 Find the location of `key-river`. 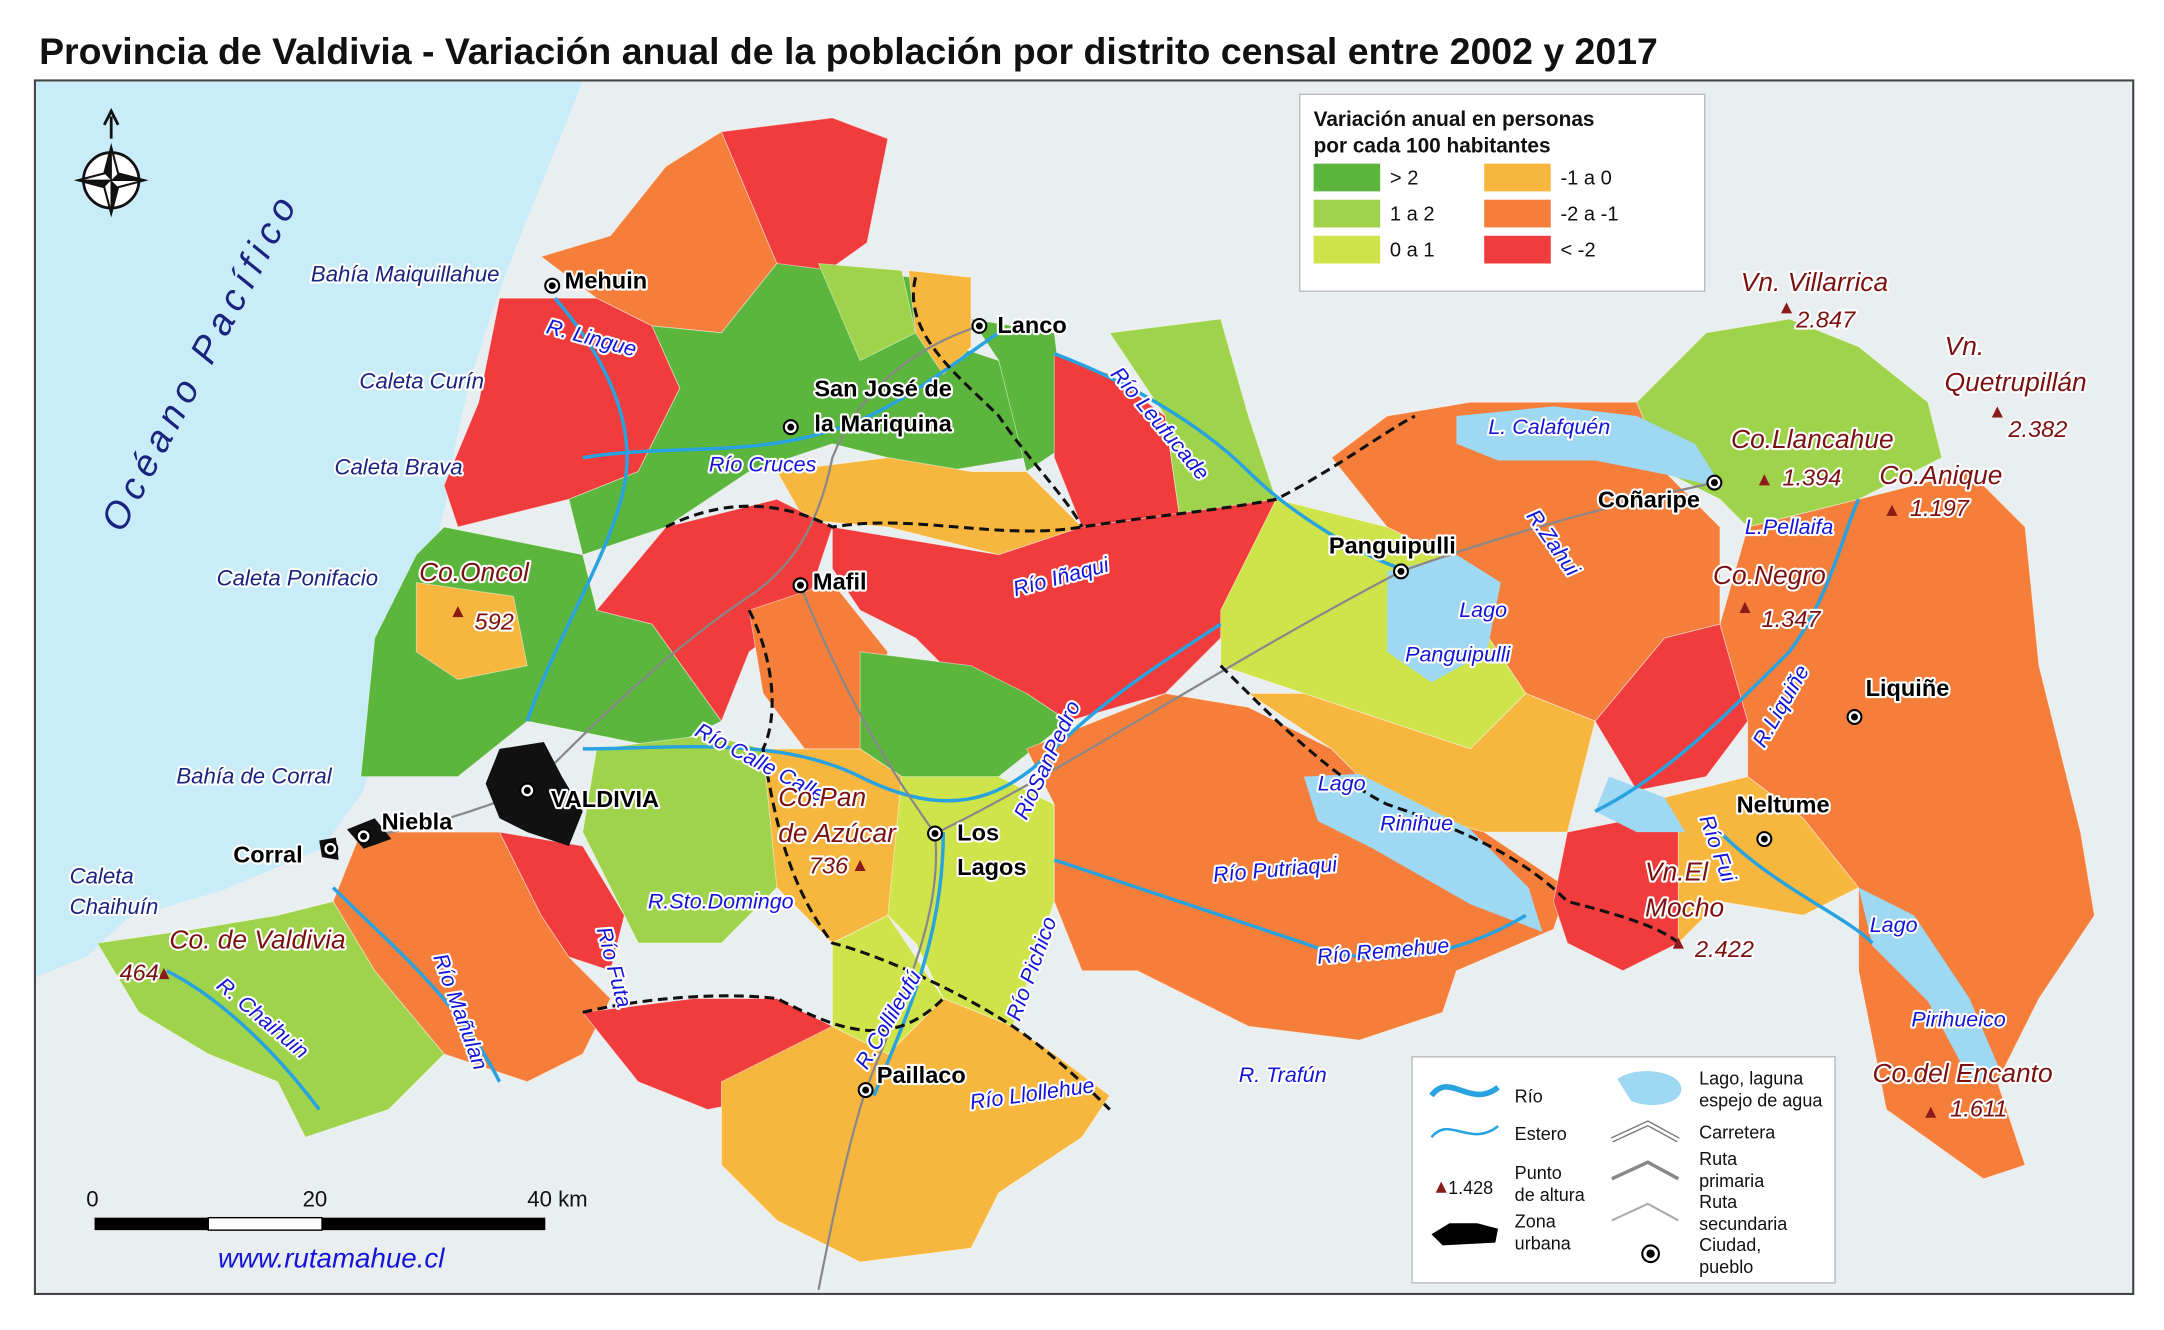

key-river is located at coordinates (1464, 1091).